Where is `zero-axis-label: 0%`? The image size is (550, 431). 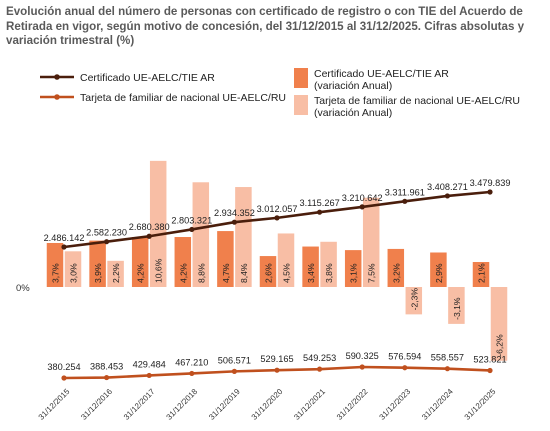
zero-axis-label: 0% is located at coordinates (23, 288).